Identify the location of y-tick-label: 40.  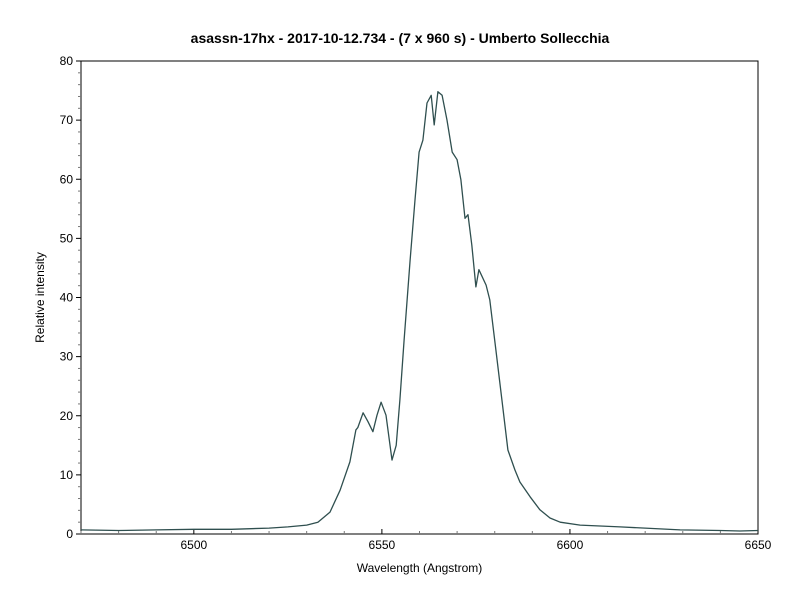
(67, 298).